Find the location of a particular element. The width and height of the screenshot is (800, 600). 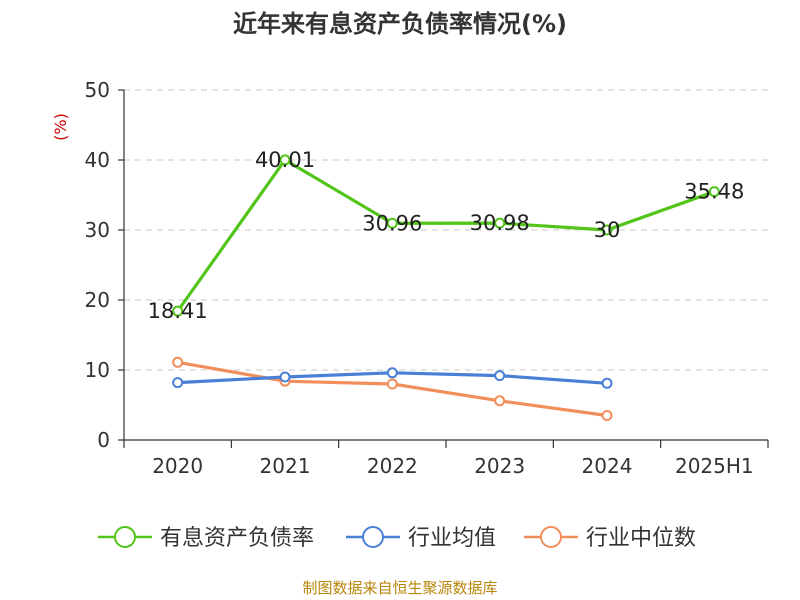

y-tick-label: 40 is located at coordinates (97, 160).